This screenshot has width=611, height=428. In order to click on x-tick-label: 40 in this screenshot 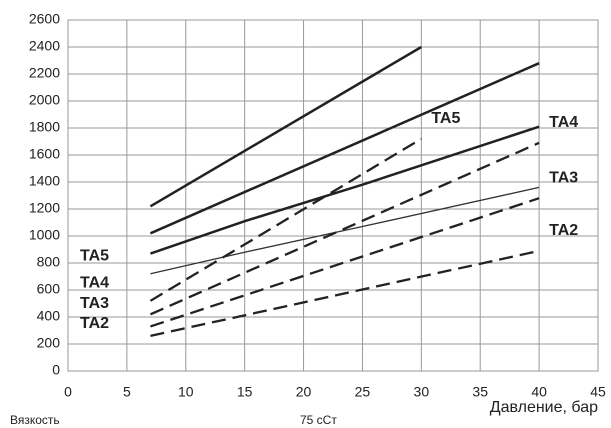, I will do `click(539, 392)`.